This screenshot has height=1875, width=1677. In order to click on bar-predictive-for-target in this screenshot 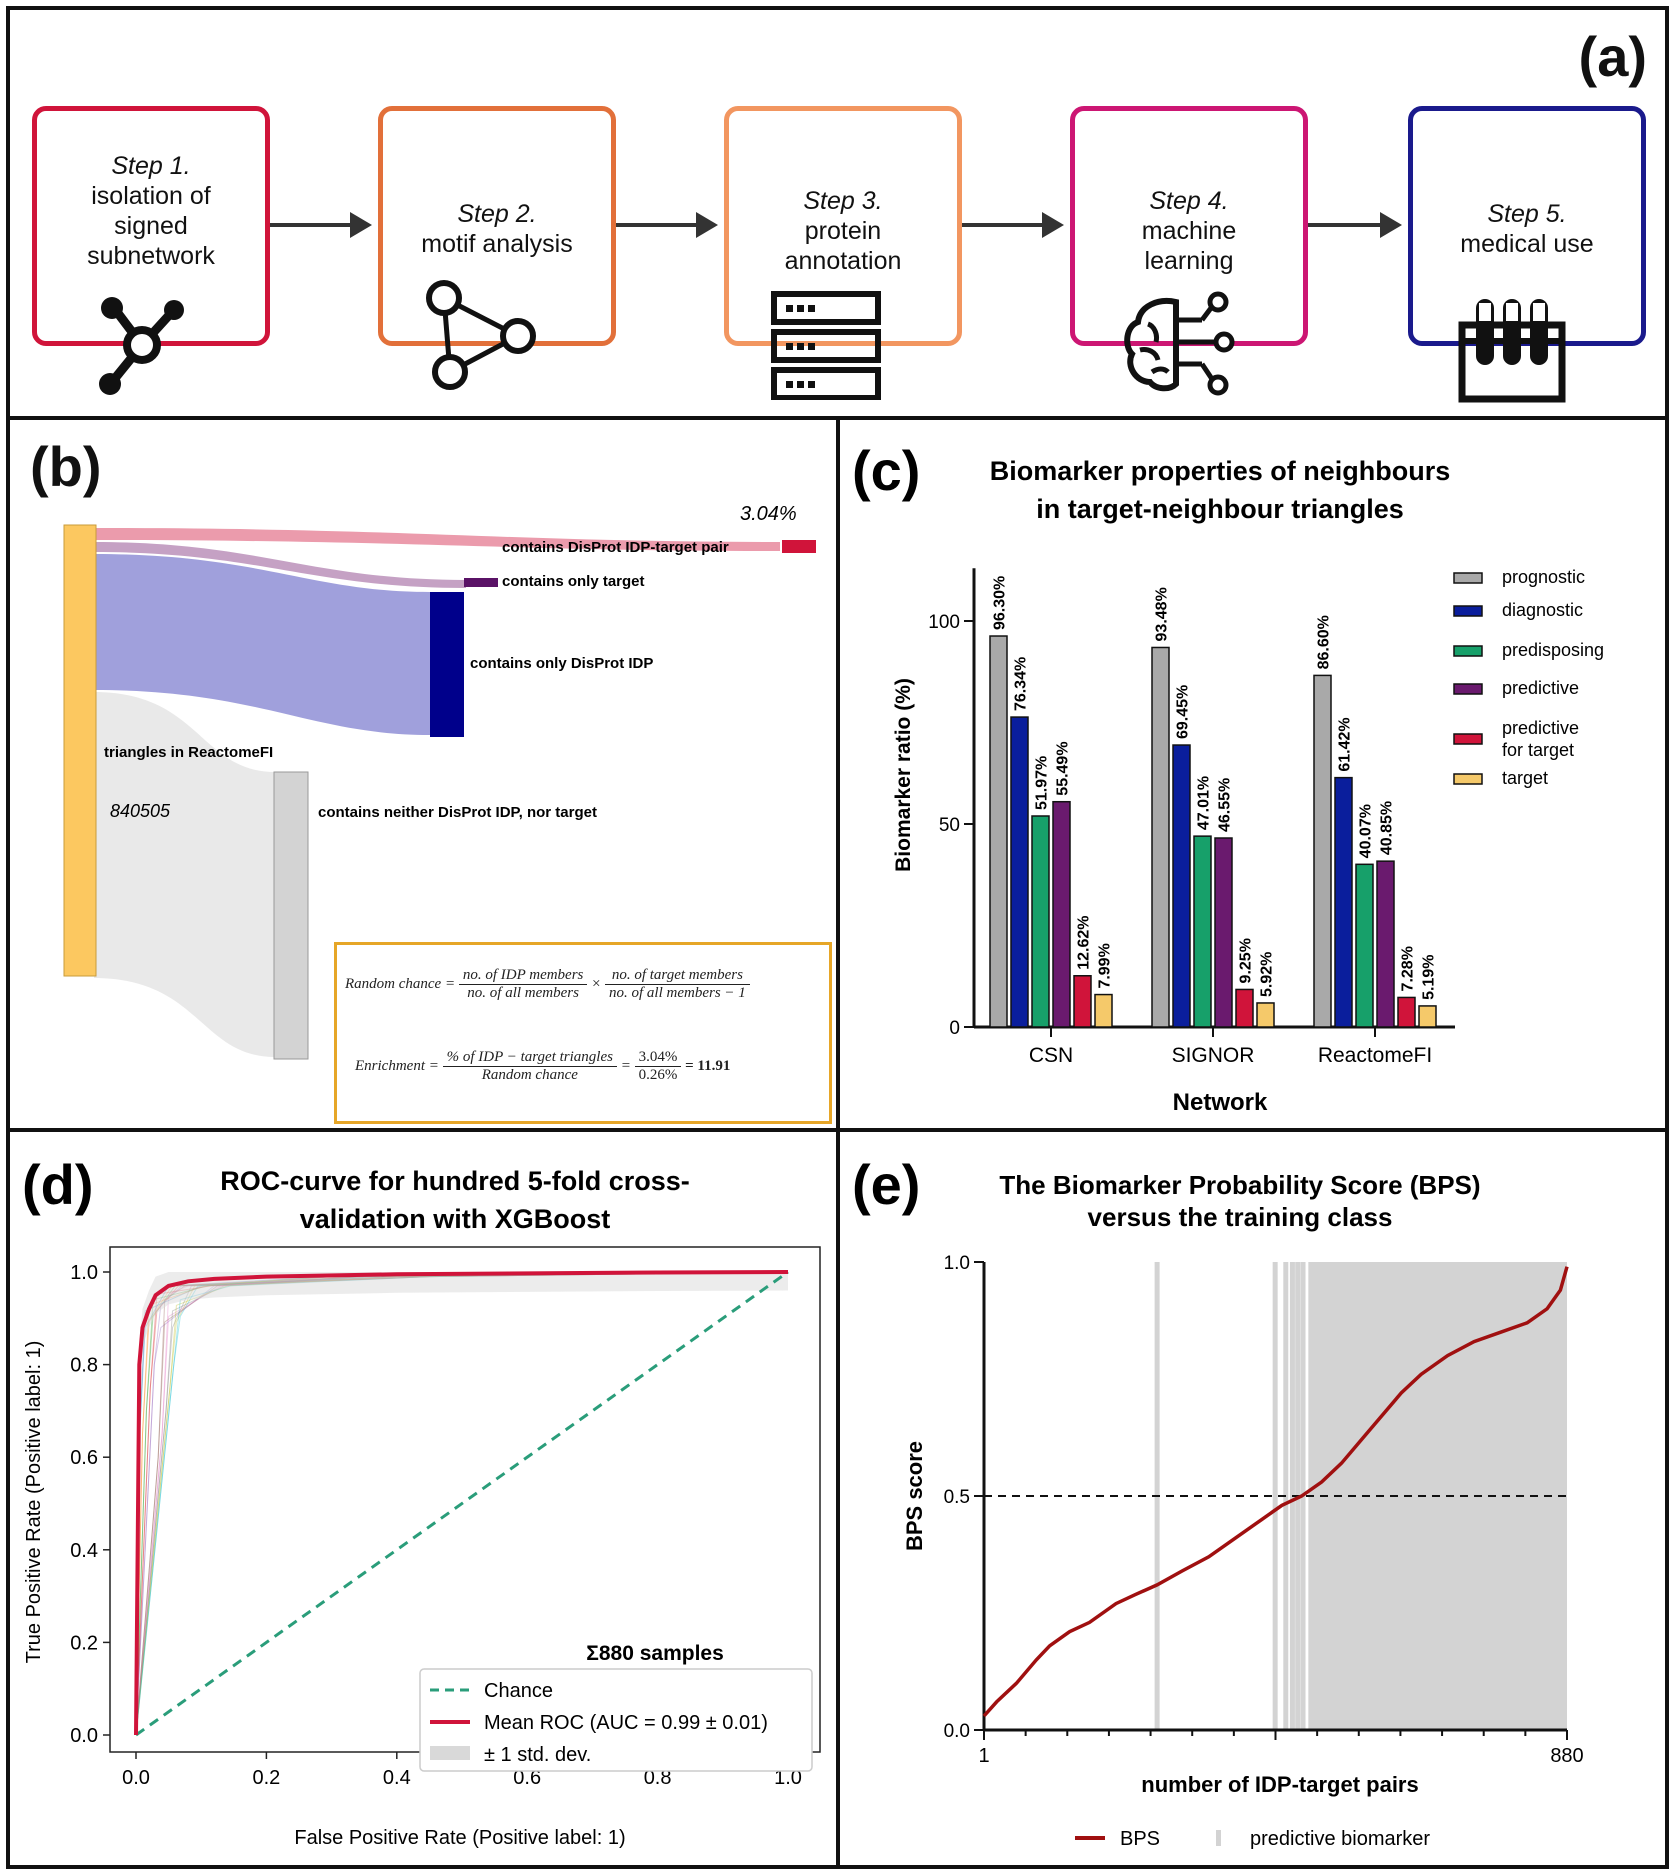, I will do `click(1406, 1012)`.